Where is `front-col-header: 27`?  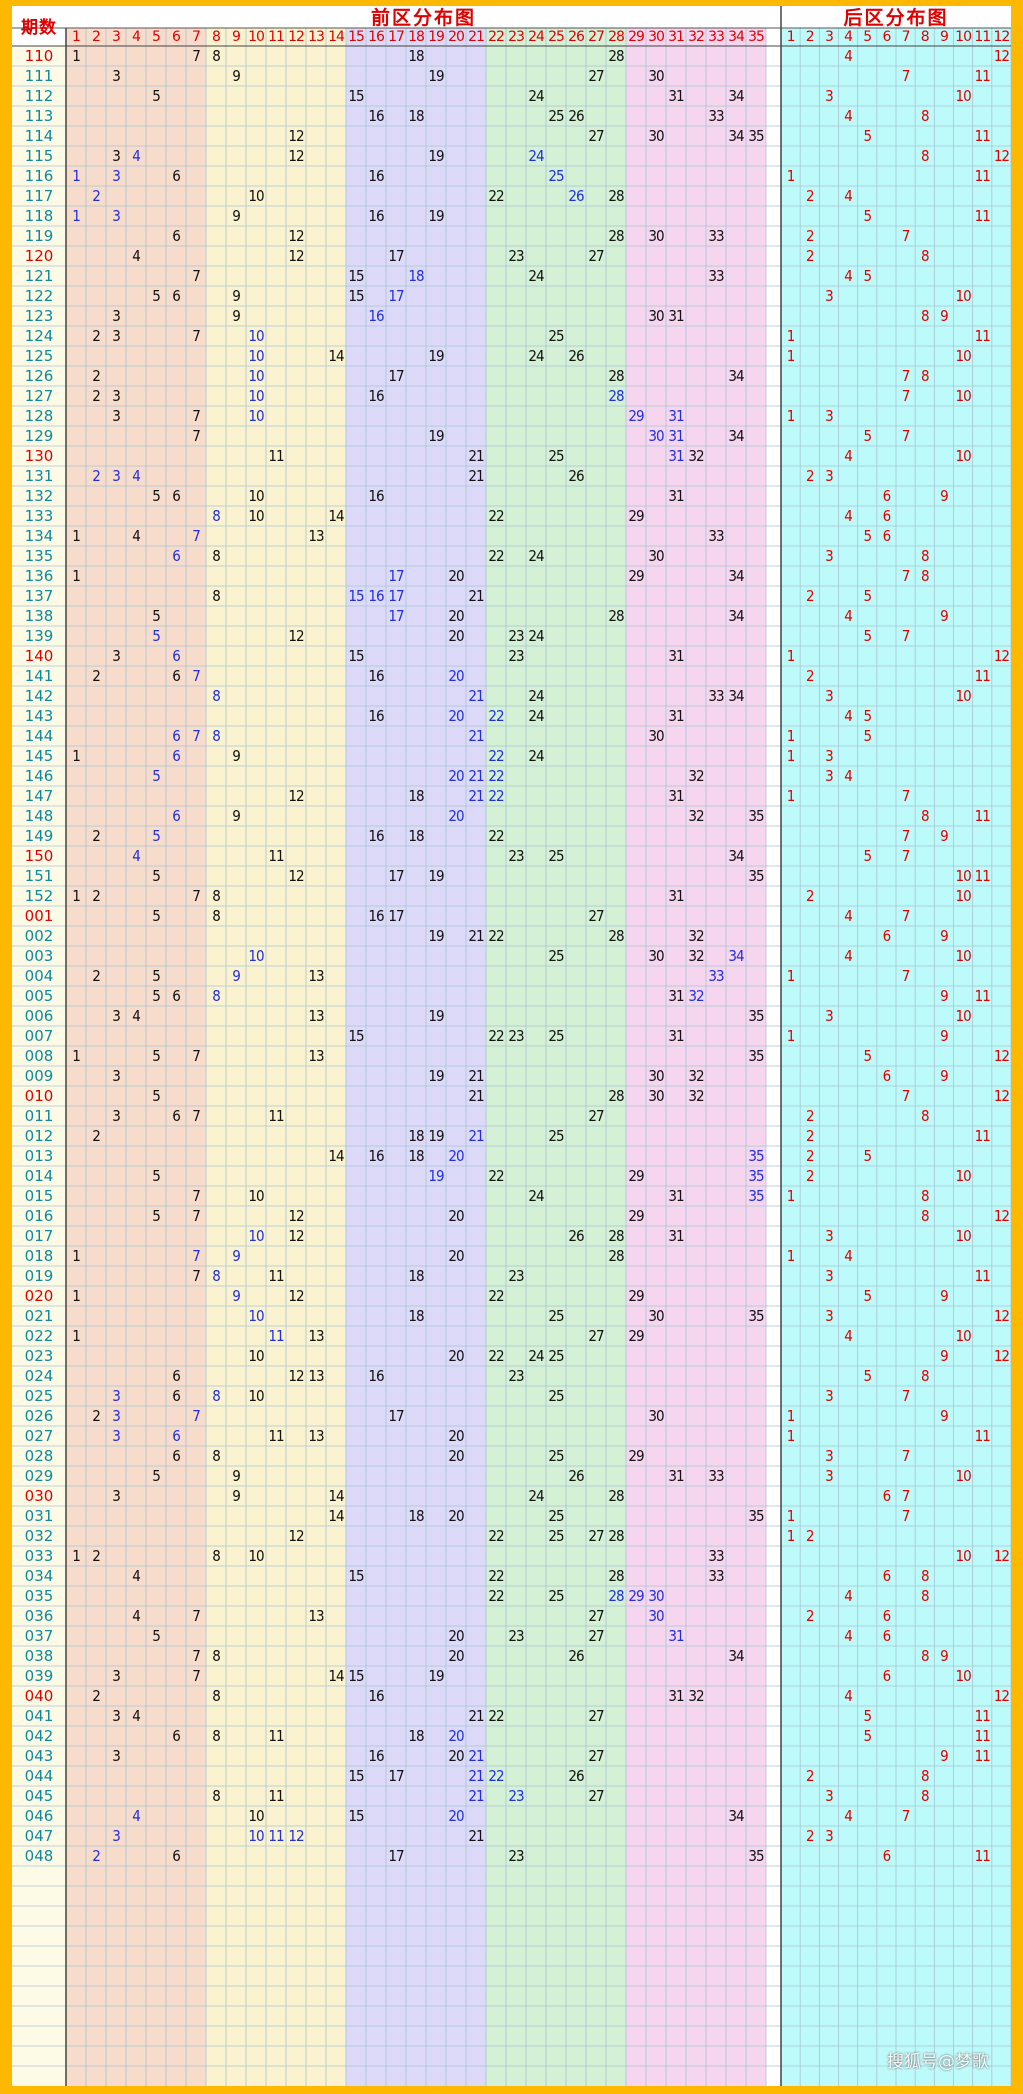 front-col-header: 27 is located at coordinates (596, 37).